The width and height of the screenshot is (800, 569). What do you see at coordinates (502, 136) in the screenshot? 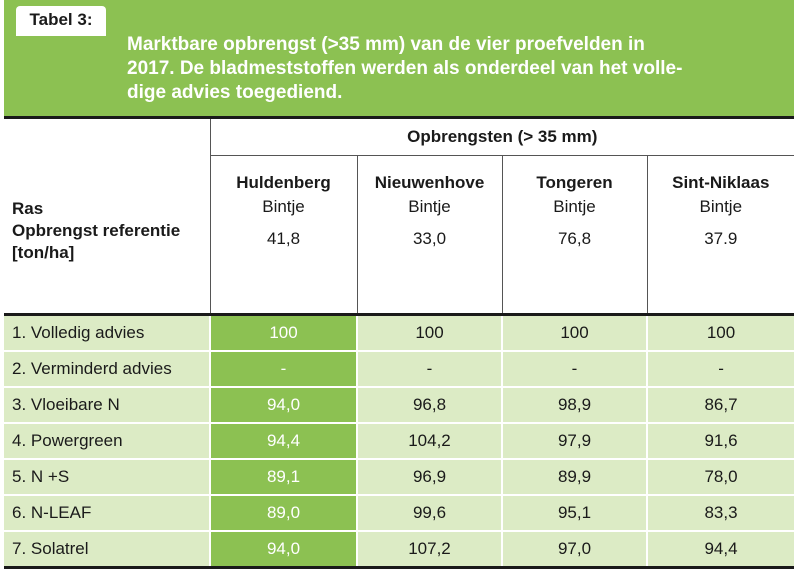
I see `group-header: Opbrengsten (> 35 mm)` at bounding box center [502, 136].